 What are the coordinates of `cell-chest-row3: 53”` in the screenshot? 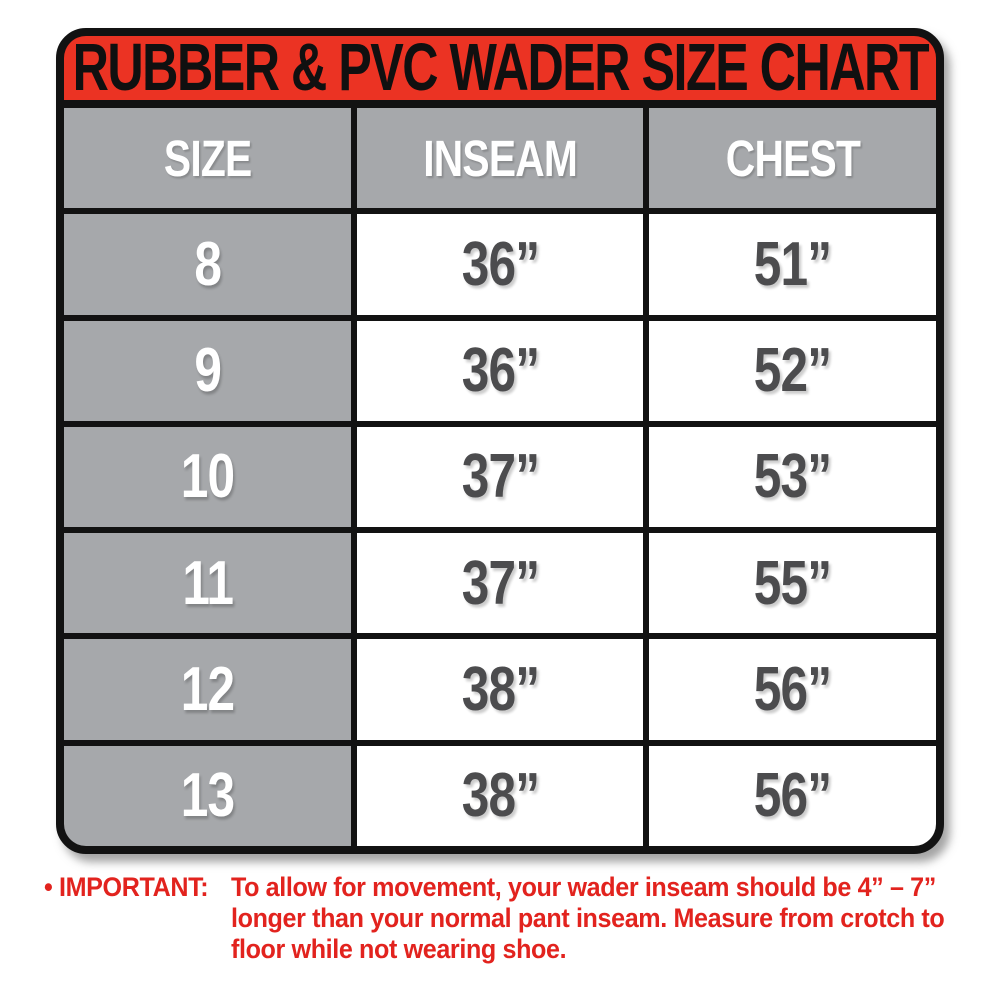 It's located at (792, 477).